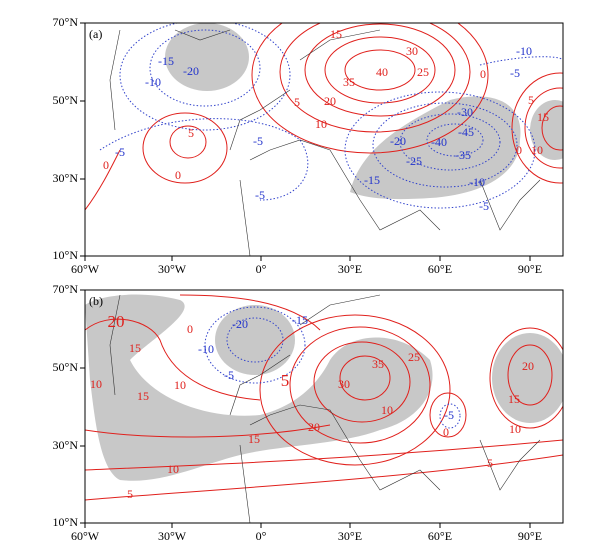 Image resolution: width=602 pixels, height=560 pixels. I want to click on panel-label: (b), so click(96, 301).